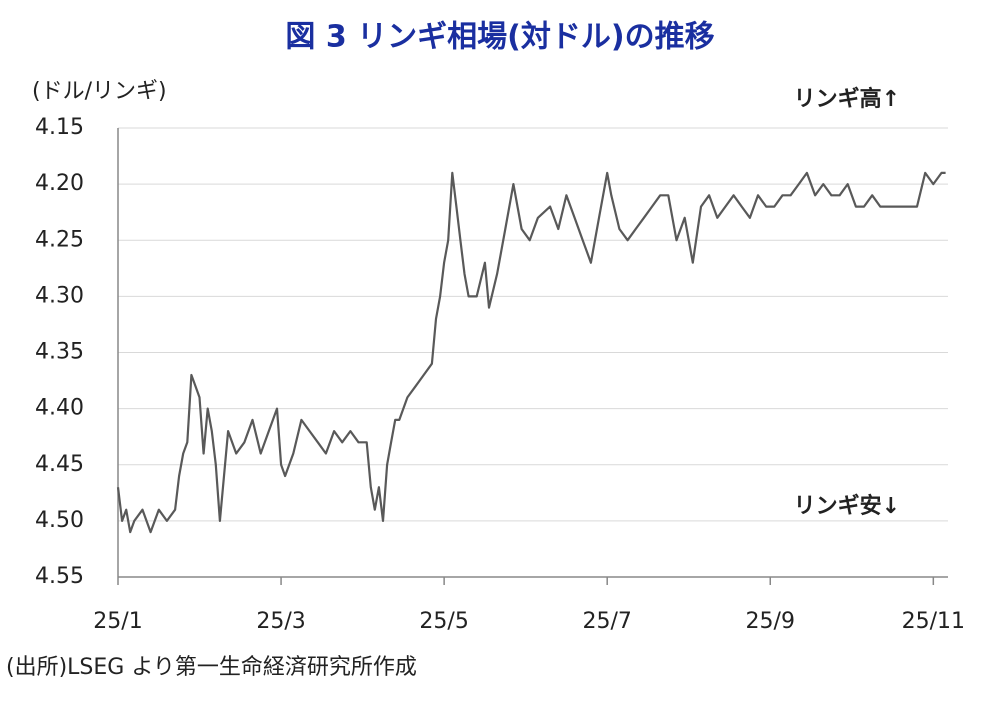  Describe the element at coordinates (847, 99) in the screenshot. I see `annotation: リンギ高↑` at that location.